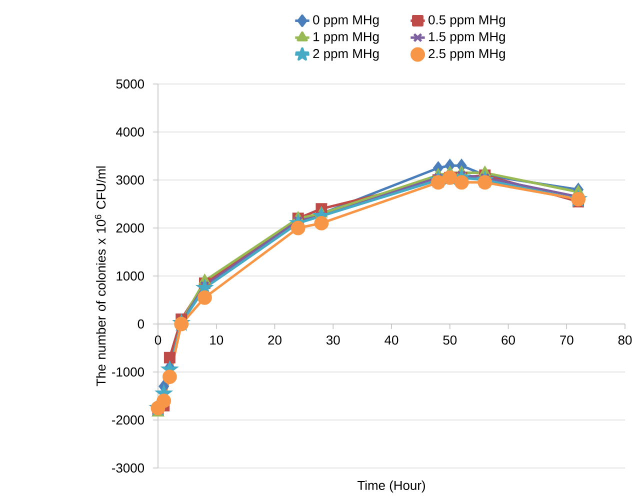  I want to click on y-tick-label: 3000, so click(130, 180).